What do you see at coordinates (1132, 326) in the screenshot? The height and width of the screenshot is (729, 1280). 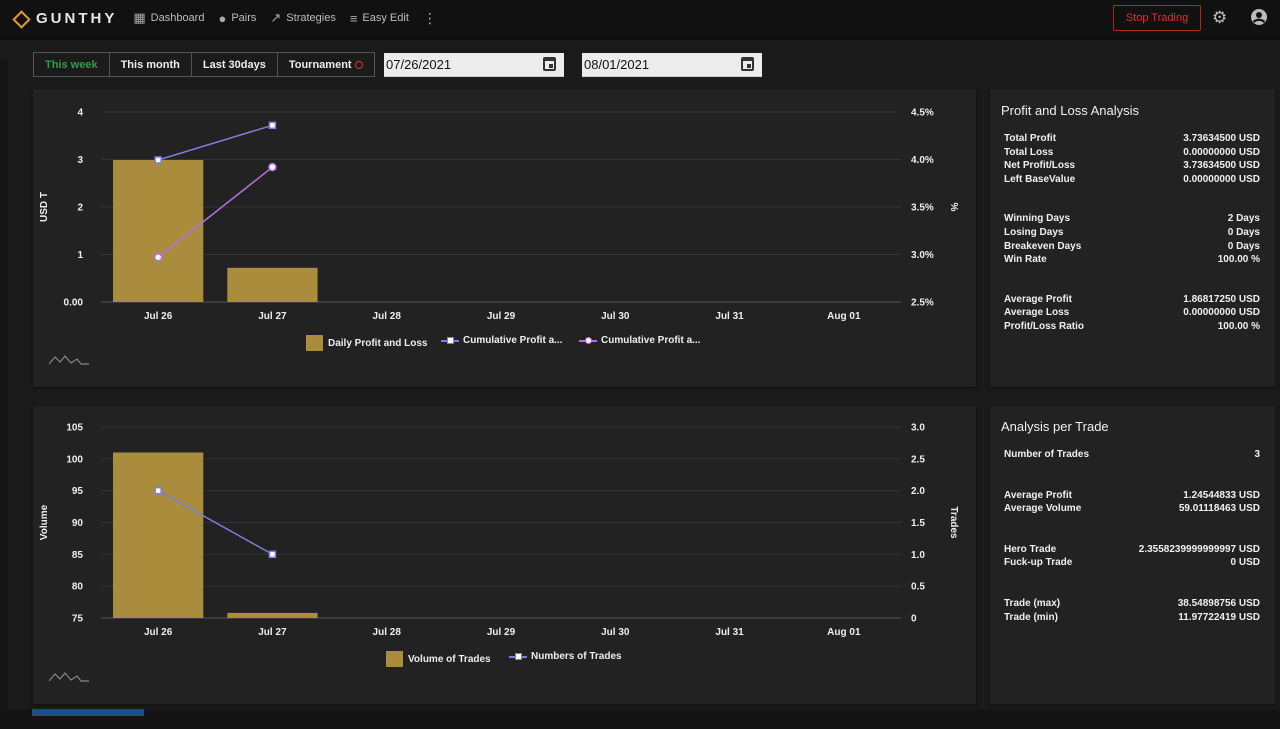 I see `stat-row: Profit/Loss Ratio 100.00 %` at bounding box center [1132, 326].